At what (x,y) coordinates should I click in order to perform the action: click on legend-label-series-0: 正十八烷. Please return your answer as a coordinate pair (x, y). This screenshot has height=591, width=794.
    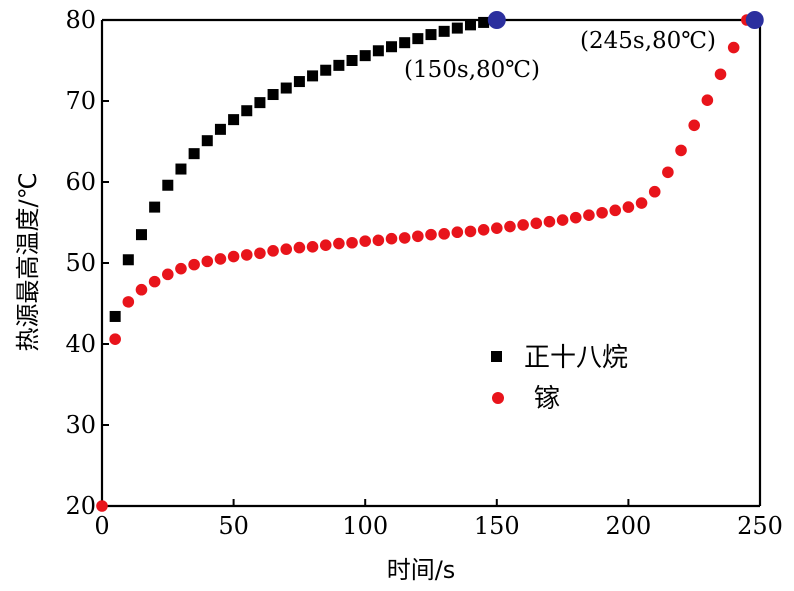
    Looking at the image, I should click on (576, 358).